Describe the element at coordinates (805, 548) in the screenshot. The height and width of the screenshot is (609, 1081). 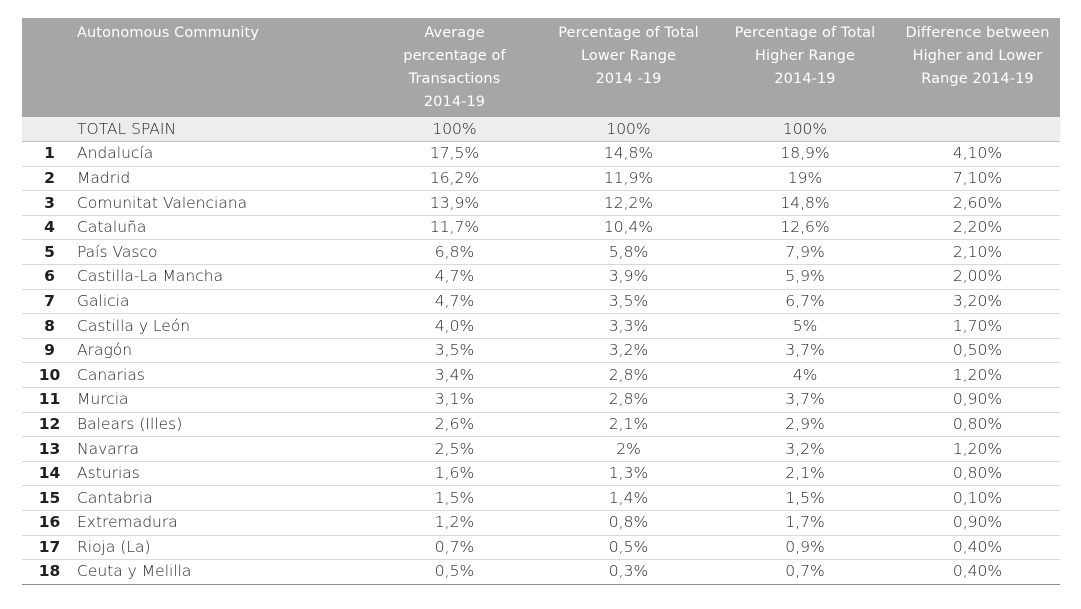
I see `higher-range-cell: 0,9%` at that location.